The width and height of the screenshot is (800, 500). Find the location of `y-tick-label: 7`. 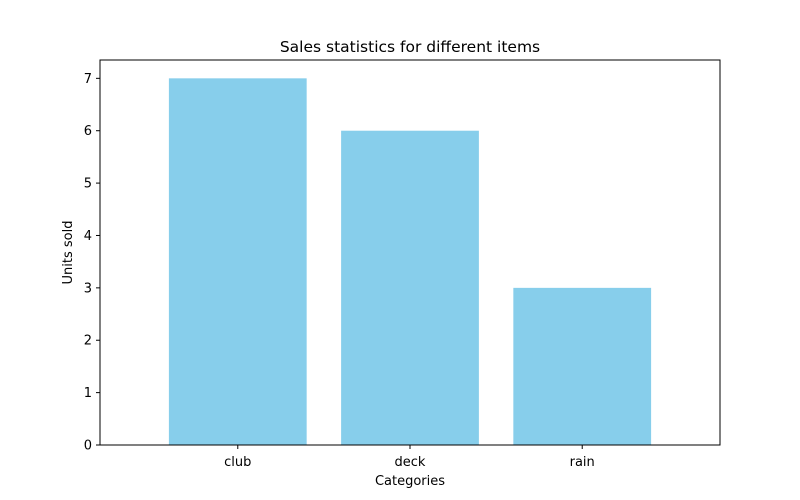

y-tick-label: 7 is located at coordinates (88, 79).